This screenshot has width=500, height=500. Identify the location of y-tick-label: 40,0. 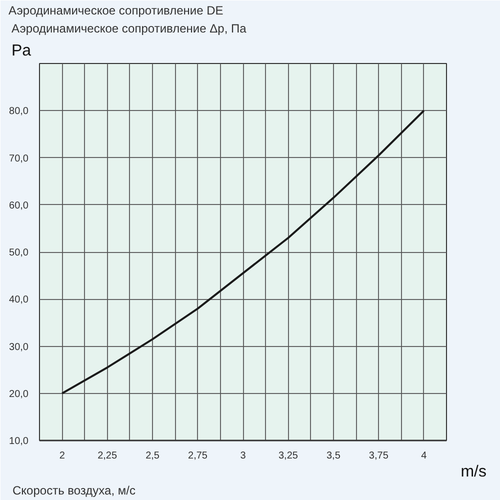
(19, 300).